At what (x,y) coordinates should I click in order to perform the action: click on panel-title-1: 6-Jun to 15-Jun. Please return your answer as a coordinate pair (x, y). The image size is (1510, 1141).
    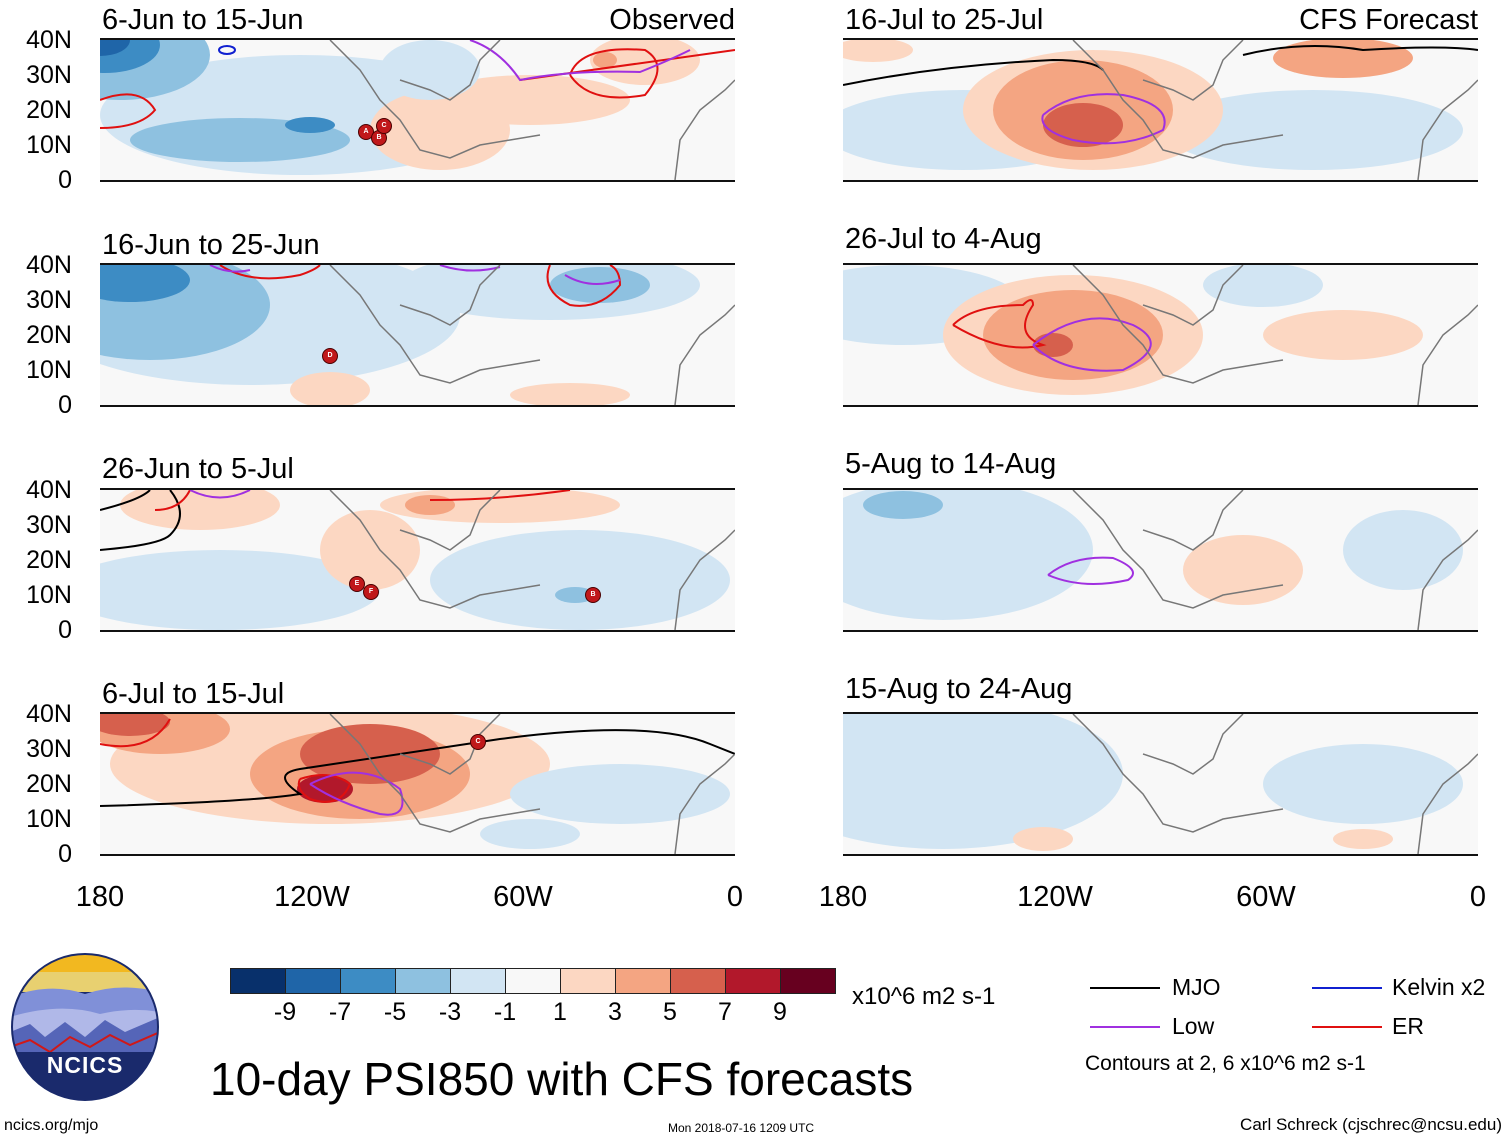
    Looking at the image, I should click on (203, 20).